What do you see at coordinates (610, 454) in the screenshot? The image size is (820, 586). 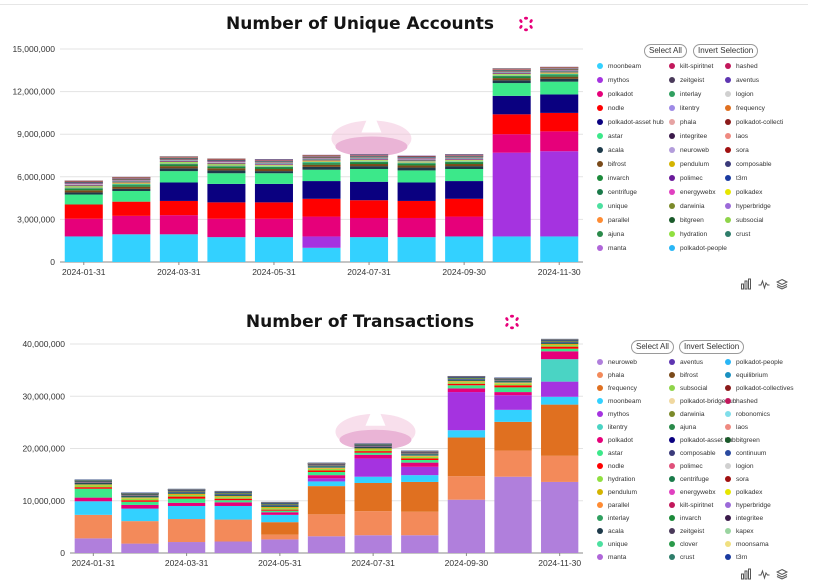 I see `legend-item: astar` at bounding box center [610, 454].